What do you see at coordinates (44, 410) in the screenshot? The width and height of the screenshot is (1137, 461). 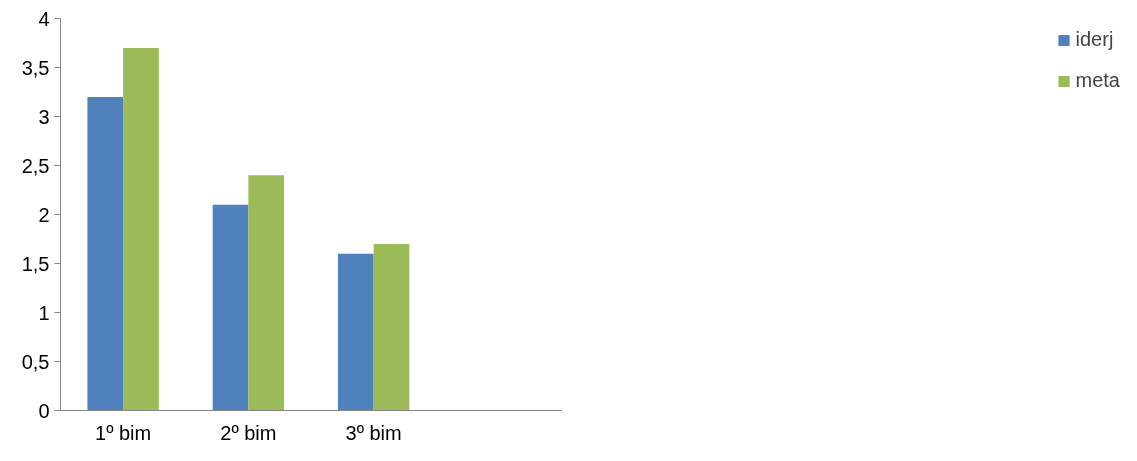 I see `y-tick-label: 0` at bounding box center [44, 410].